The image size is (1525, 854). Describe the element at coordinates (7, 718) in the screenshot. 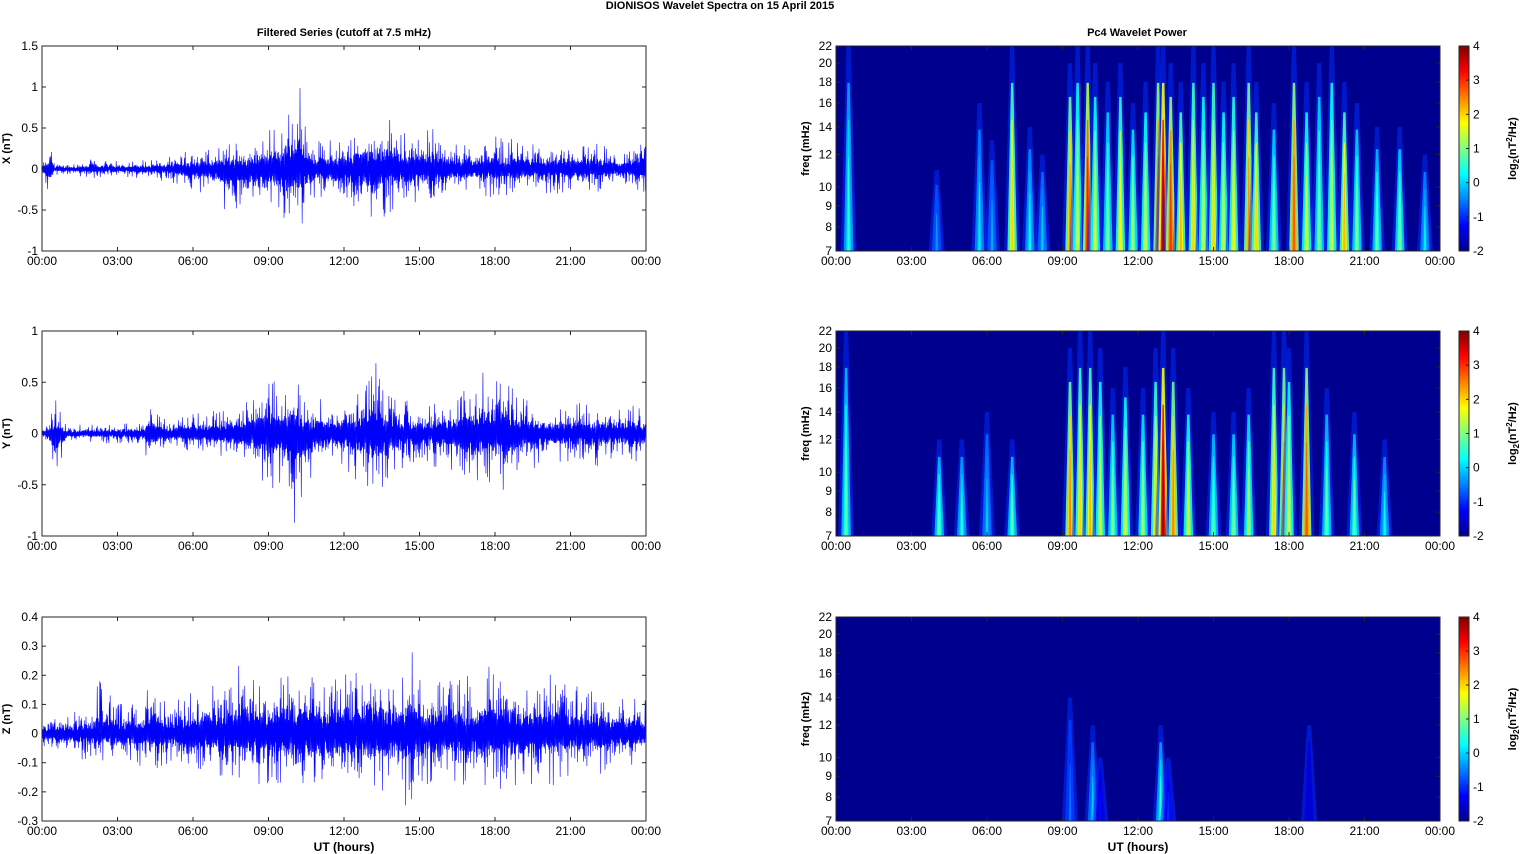

I see `y-axis-label: Z (nT)` at that location.